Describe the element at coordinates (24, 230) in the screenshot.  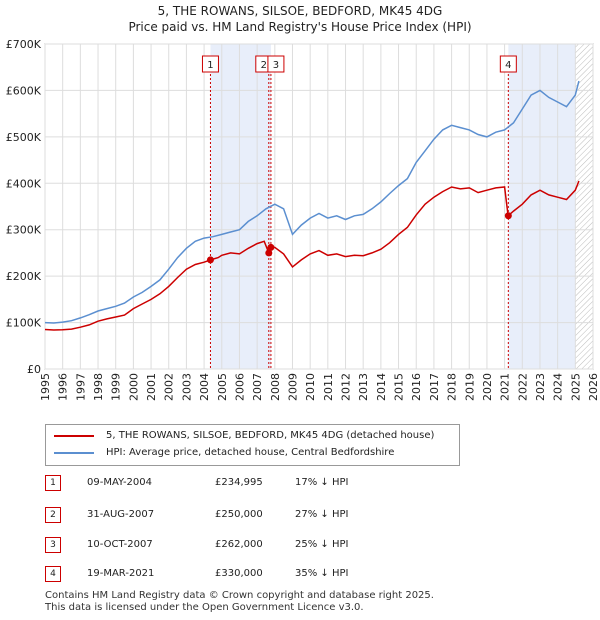
I see `y-tick-label: £300K` at that location.